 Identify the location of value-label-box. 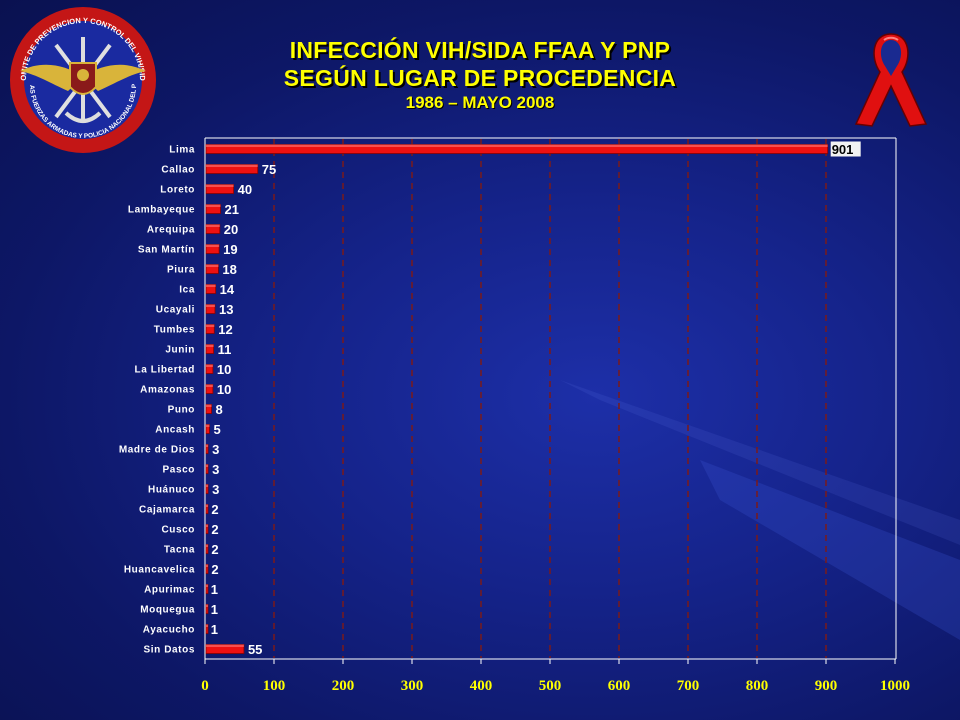
(845, 149).